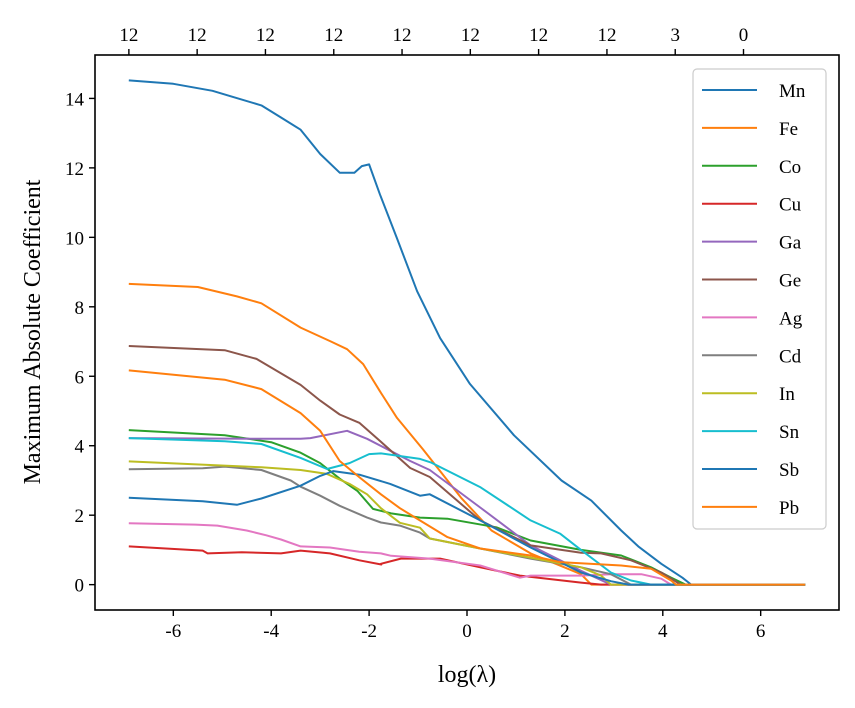 Image resolution: width=855 pixels, height=708 pixels. Describe the element at coordinates (433, 40) in the screenshot. I see `top-axis-ticks: 12 12 12 12 12 12 12 12 3 0` at that location.